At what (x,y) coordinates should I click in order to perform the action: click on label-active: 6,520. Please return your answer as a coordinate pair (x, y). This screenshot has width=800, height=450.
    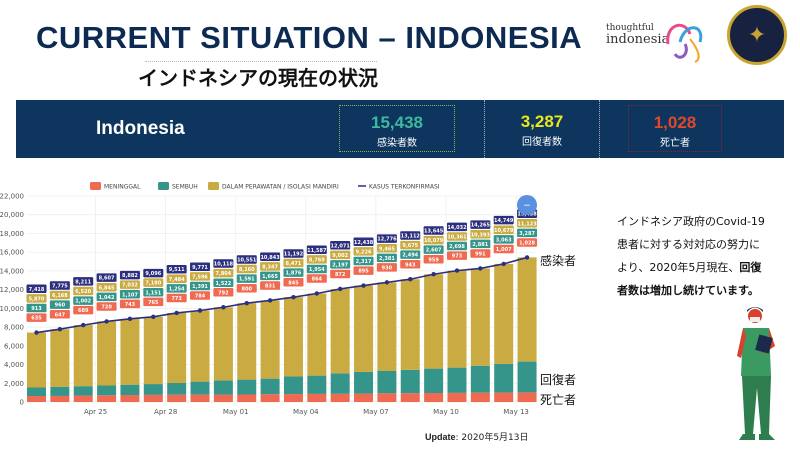
    Looking at the image, I should click on (83, 292).